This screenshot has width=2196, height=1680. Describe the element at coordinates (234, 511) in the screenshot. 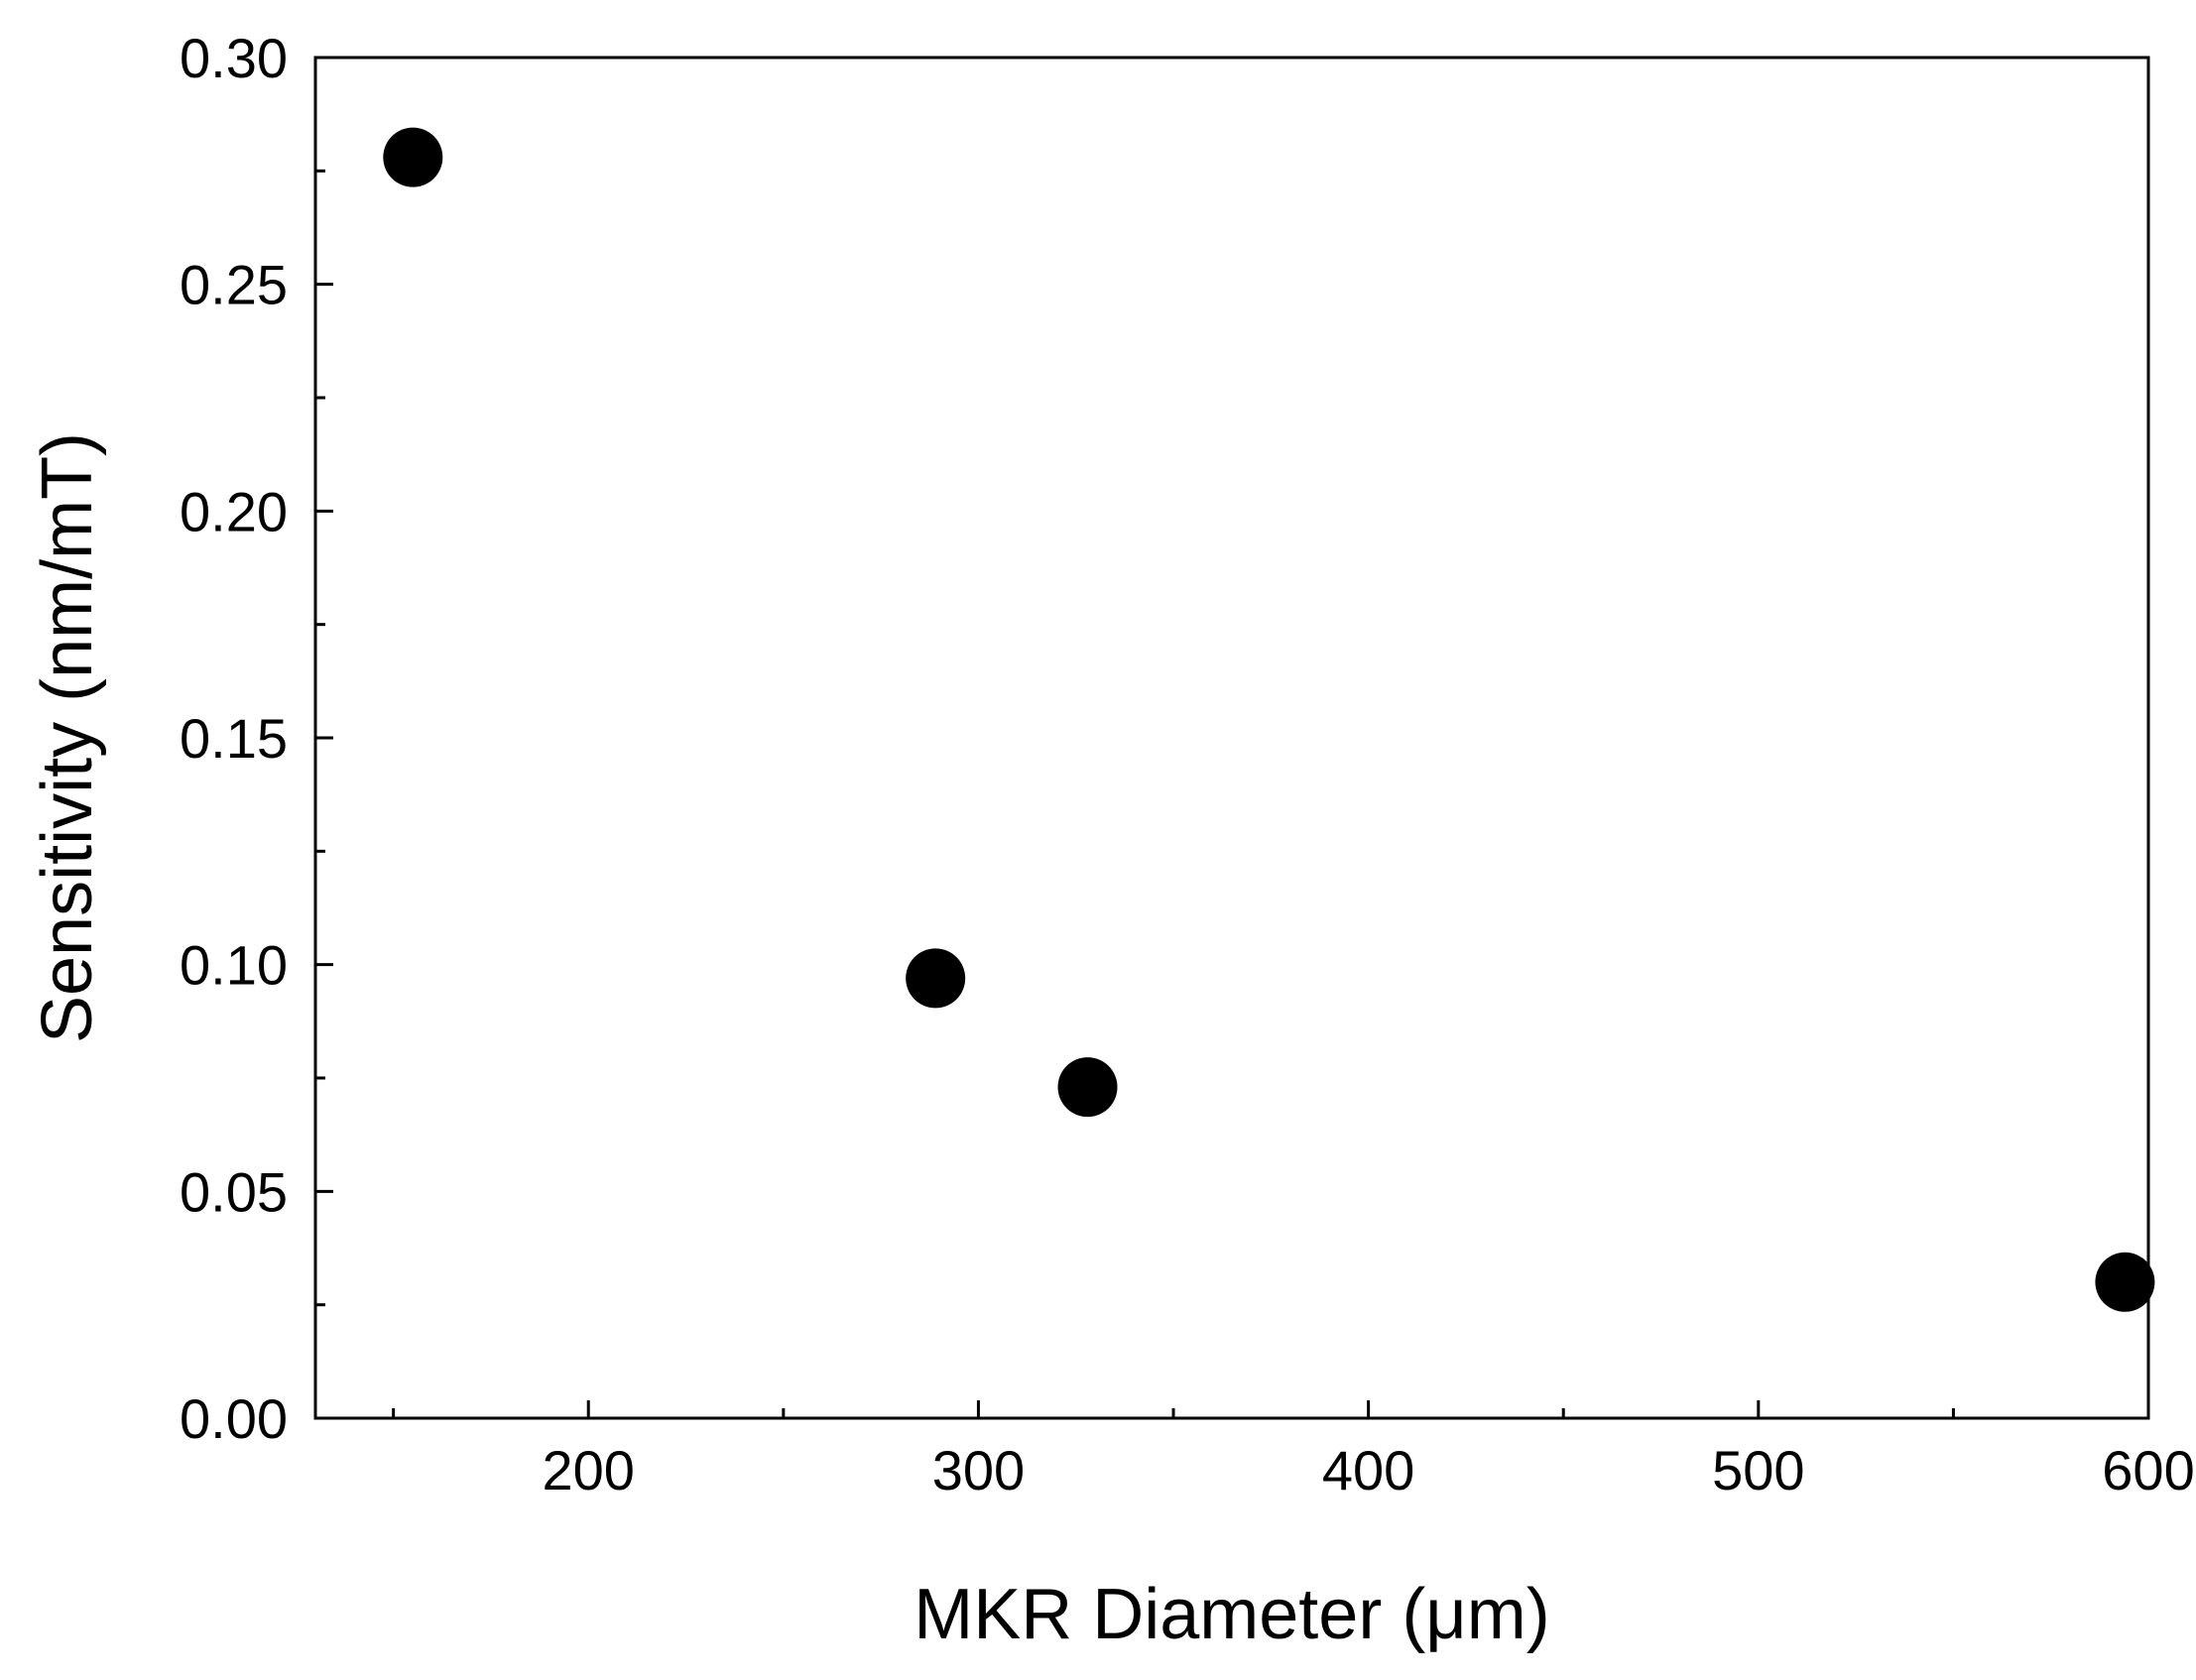

I see `y-tick-label: 0.20` at that location.